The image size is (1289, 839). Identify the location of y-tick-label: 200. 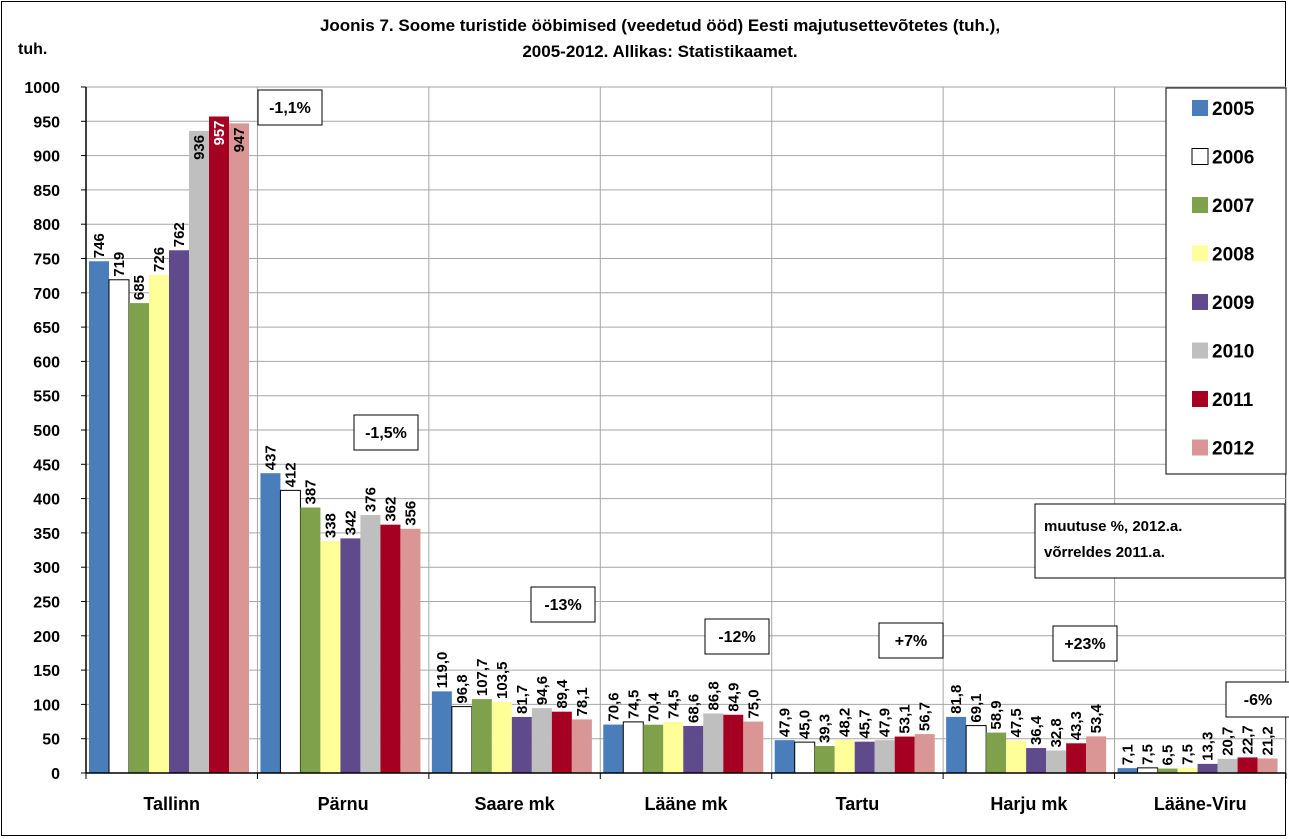
(46, 637).